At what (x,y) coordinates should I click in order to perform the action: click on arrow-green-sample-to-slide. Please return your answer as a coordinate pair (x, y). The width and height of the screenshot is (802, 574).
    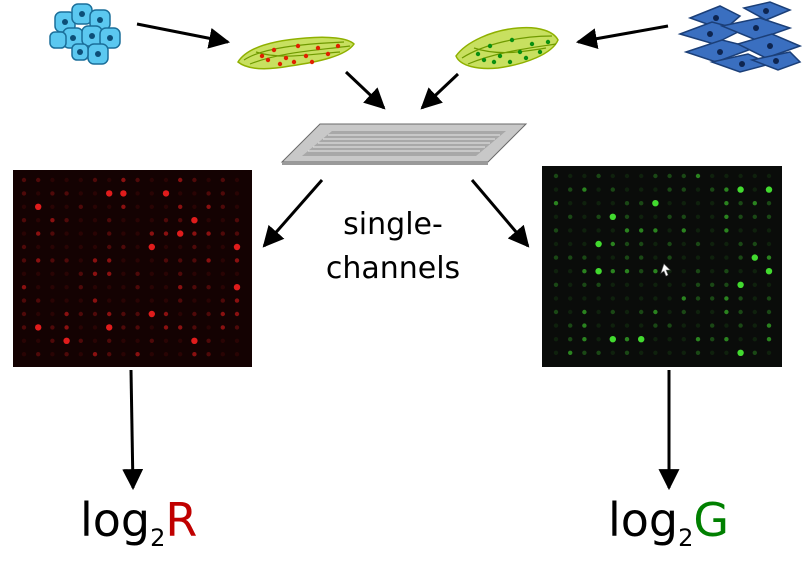
    Looking at the image, I should click on (440, 91).